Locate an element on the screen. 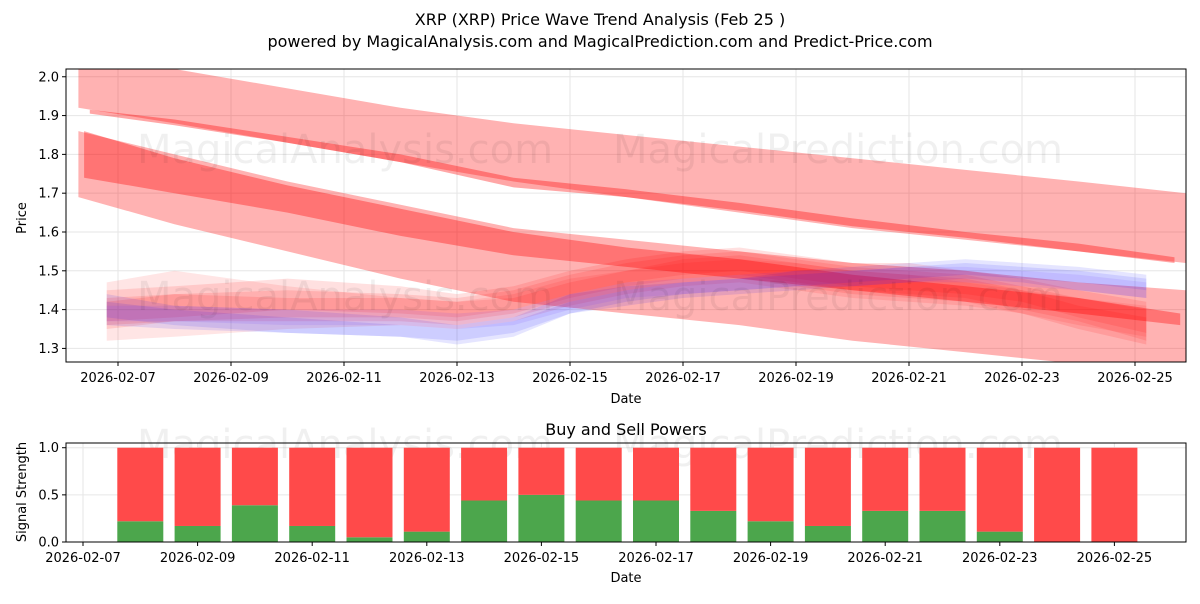 This screenshot has width=1200, height=604. watermark-analysis-mid: MagicalAnalysis.com is located at coordinates (345, 297).